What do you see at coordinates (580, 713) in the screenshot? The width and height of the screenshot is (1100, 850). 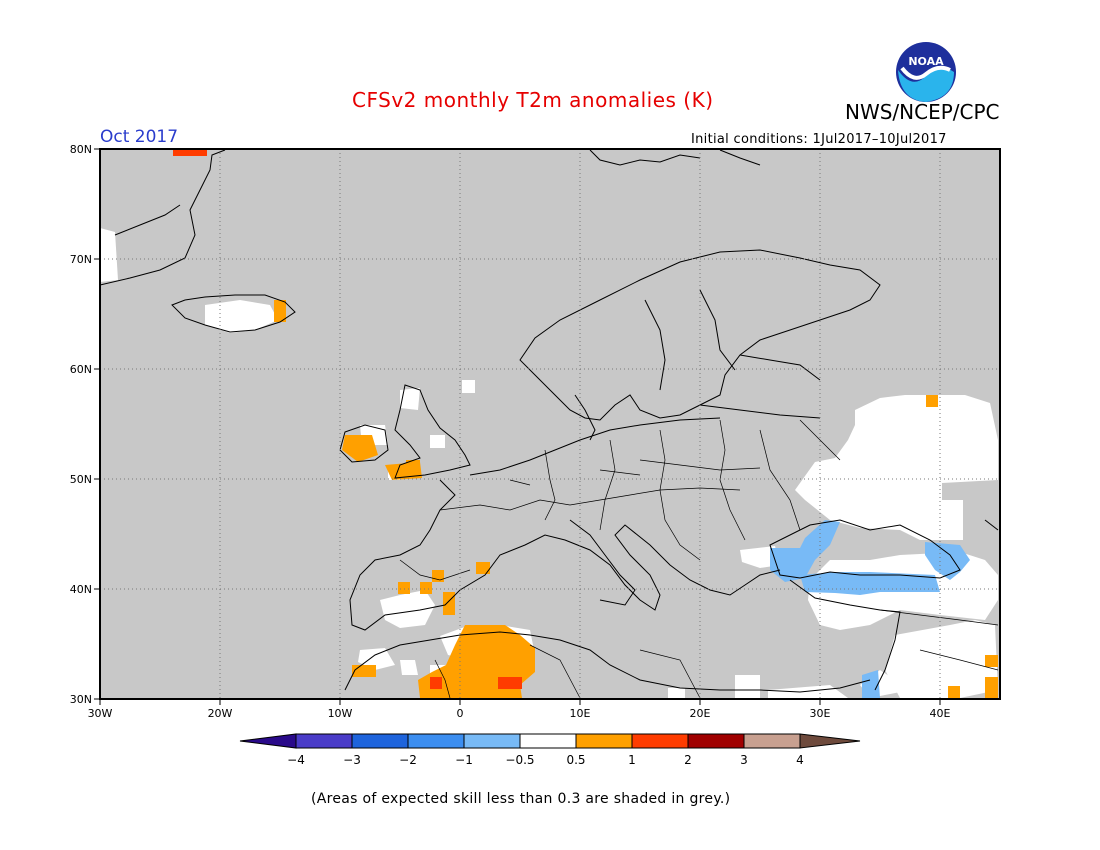 I see `lon-label: 10E` at bounding box center [580, 713].